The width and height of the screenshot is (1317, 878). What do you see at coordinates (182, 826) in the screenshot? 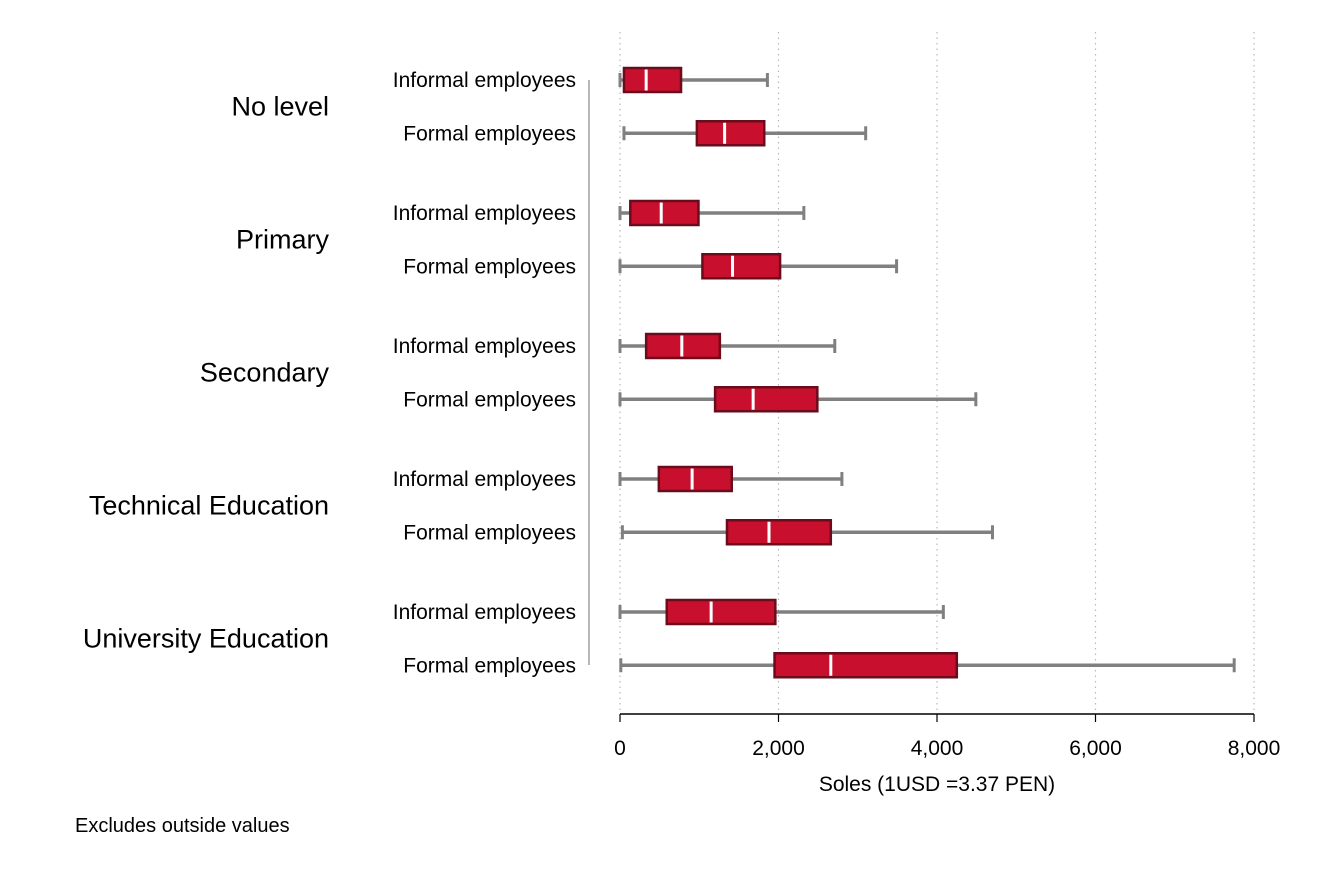
I see `footnote: Excludes outside values` at bounding box center [182, 826].